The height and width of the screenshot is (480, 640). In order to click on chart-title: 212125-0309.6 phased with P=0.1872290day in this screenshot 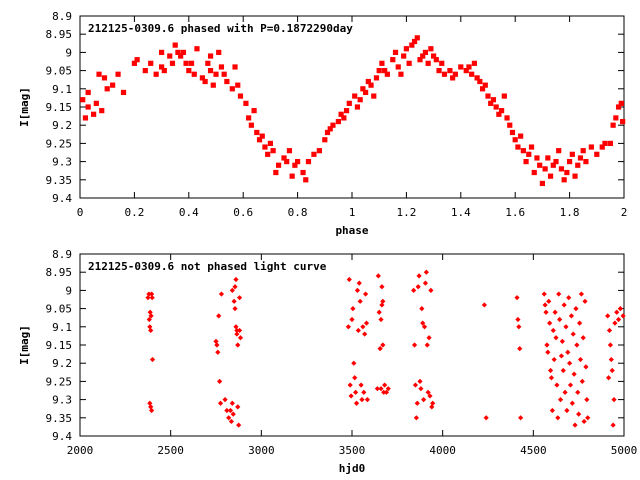, I will do `click(220, 28)`.